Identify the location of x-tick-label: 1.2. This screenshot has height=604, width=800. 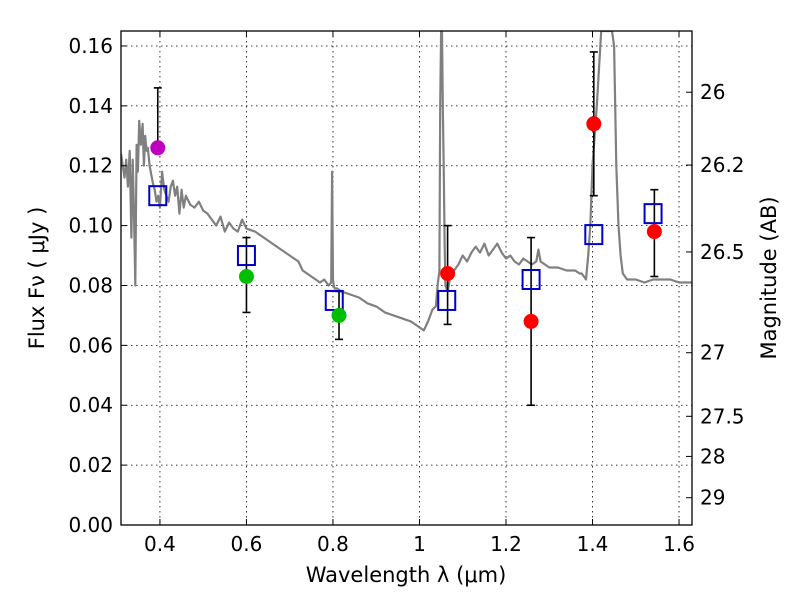
(506, 544).